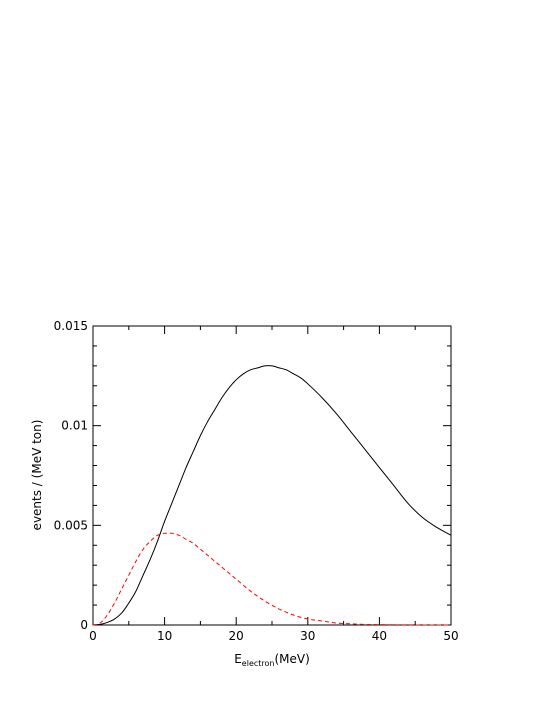 Image resolution: width=545 pixels, height=705 pixels. I want to click on y-tick-label: 0.01, so click(74, 426).